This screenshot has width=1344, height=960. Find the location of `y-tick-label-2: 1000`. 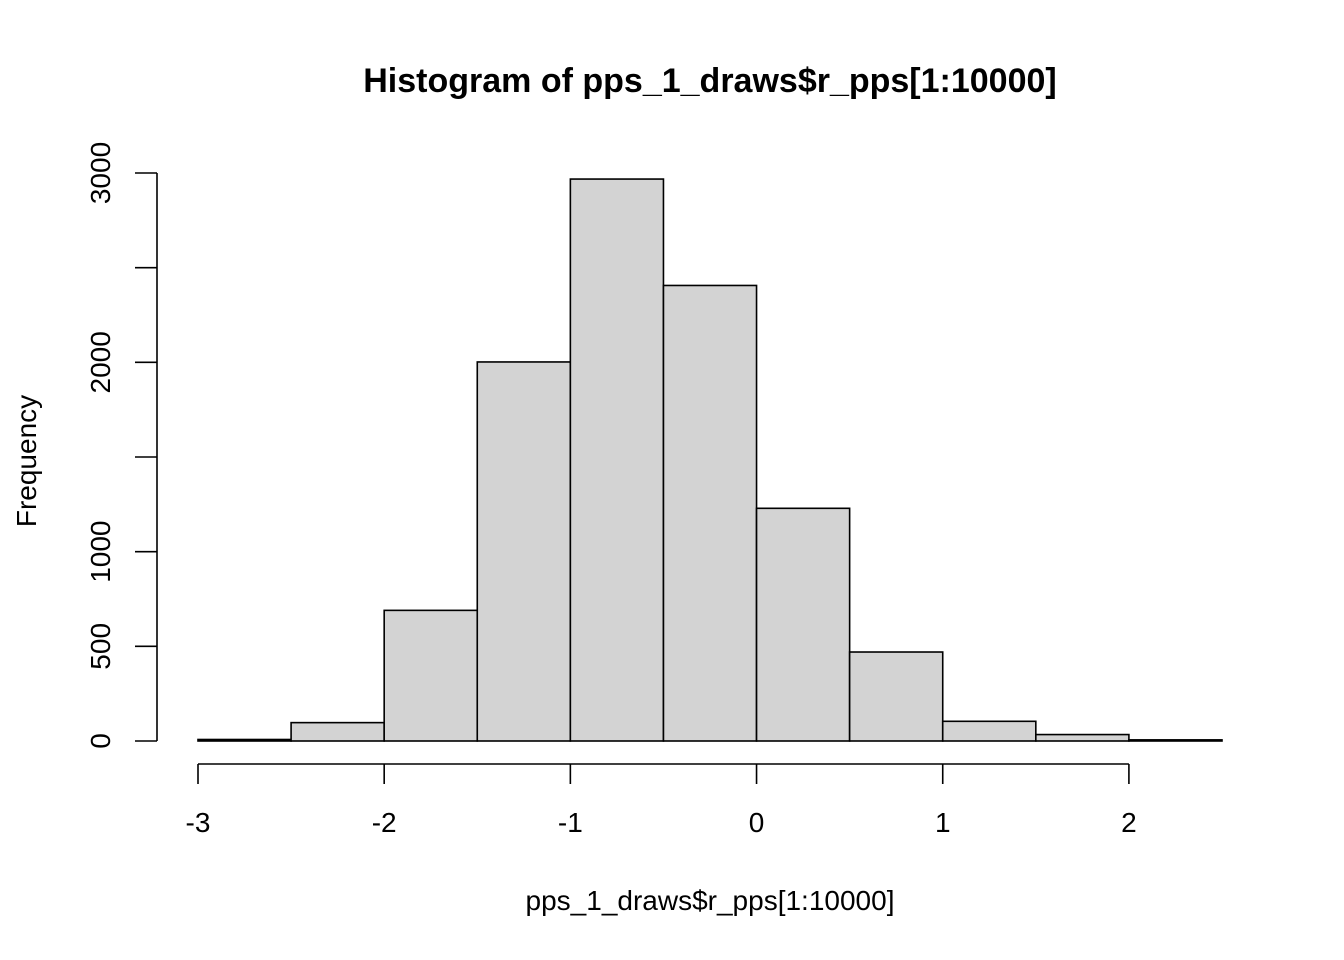

y-tick-label-2: 1000 is located at coordinates (100, 552).